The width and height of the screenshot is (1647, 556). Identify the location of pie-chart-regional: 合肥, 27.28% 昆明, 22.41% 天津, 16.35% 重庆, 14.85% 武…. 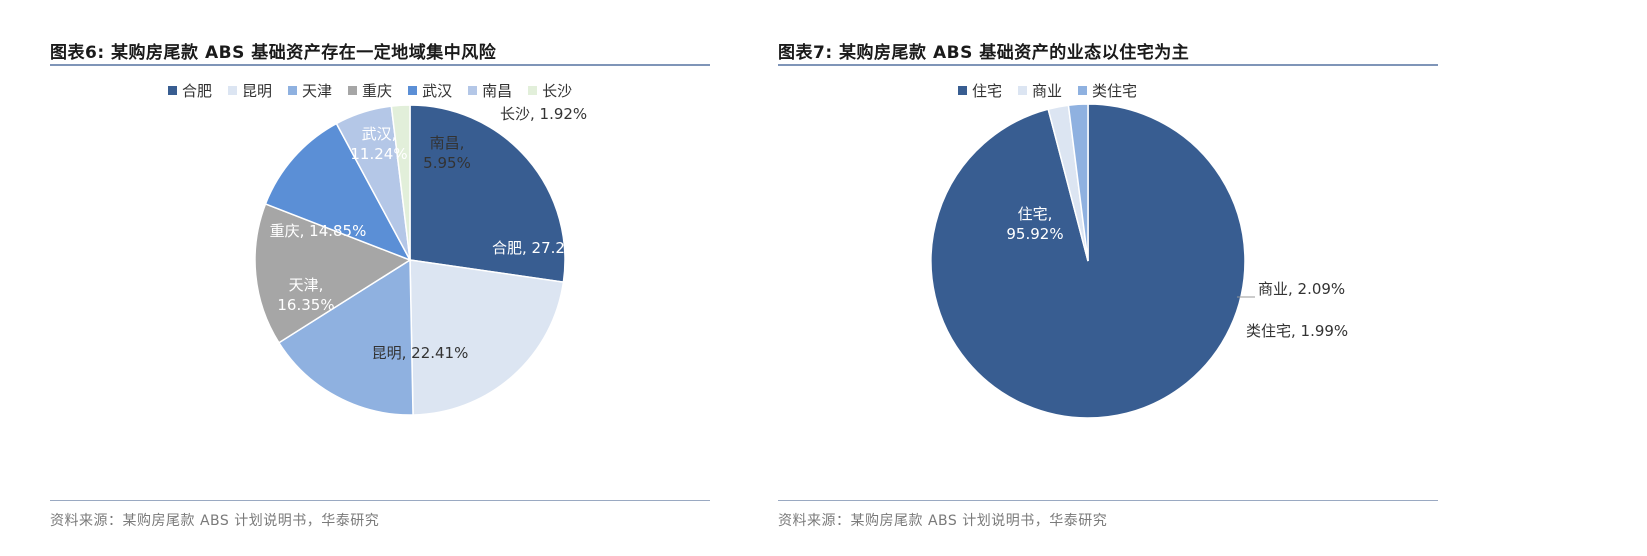
(421, 260).